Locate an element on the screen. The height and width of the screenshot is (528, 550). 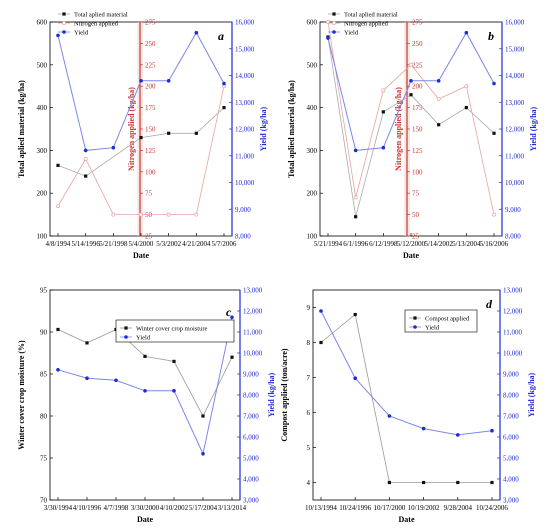
legend-label: Compost applied is located at coordinates (447, 318).